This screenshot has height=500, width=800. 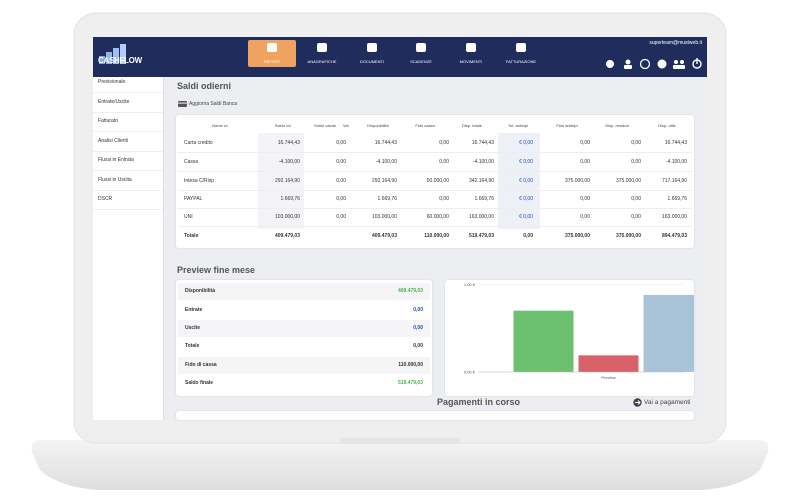 I want to click on section-title: Preview fine mese, so click(x=216, y=270).